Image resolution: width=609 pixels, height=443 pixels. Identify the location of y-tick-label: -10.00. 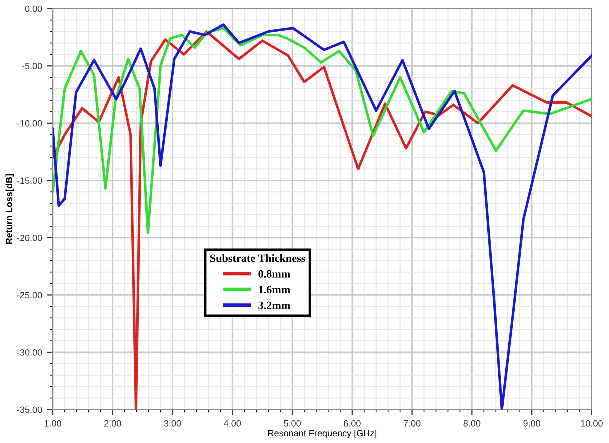
(29, 123).